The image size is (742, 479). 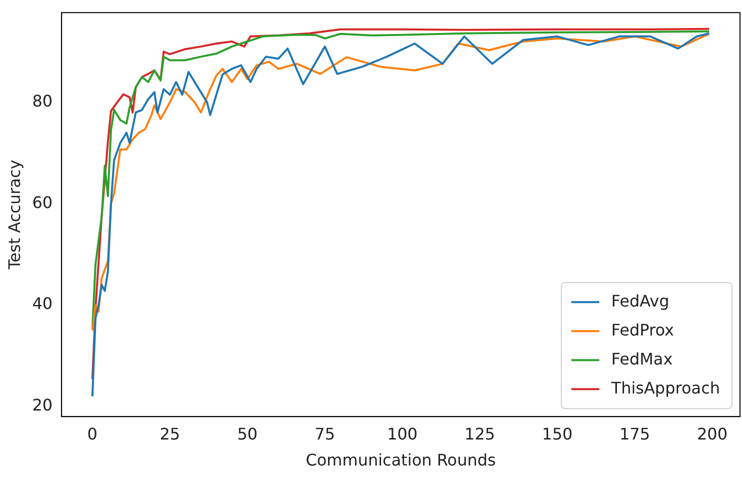 What do you see at coordinates (42, 405) in the screenshot?
I see `y-tick-label: 20` at bounding box center [42, 405].